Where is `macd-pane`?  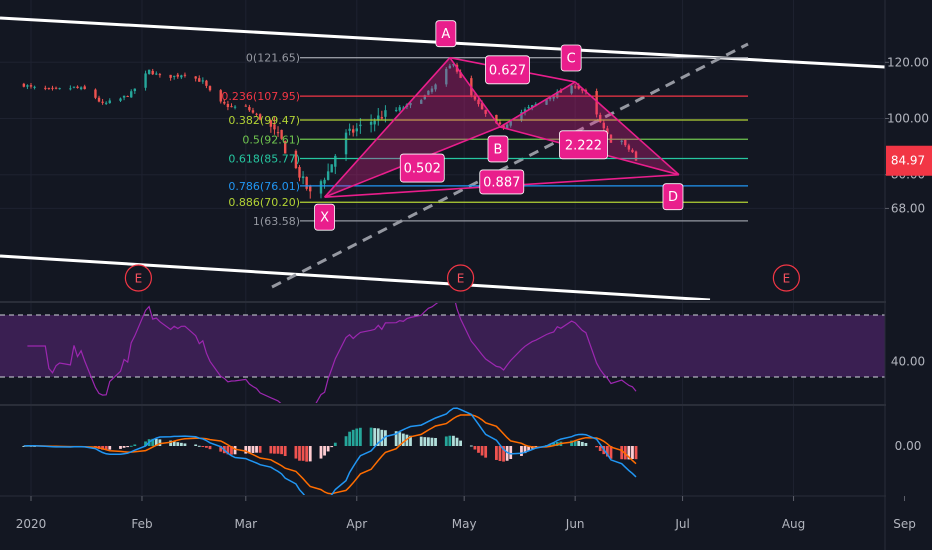 macd-pane is located at coordinates (330, 454).